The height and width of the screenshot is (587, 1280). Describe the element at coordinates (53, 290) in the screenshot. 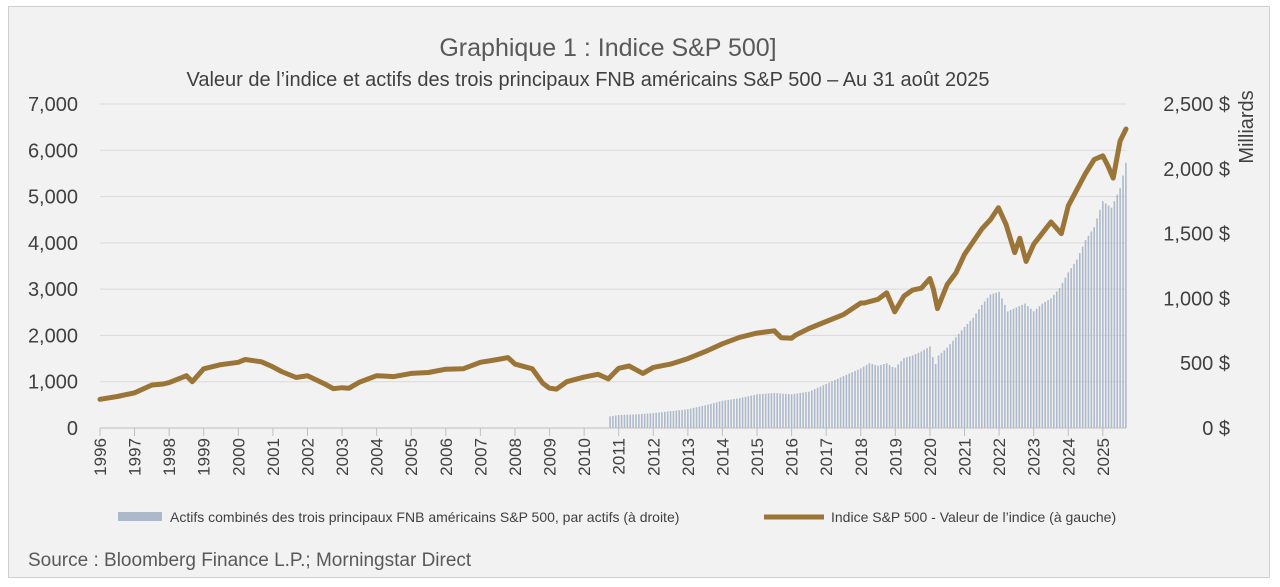

I see `y-tick-label: 3,000` at that location.